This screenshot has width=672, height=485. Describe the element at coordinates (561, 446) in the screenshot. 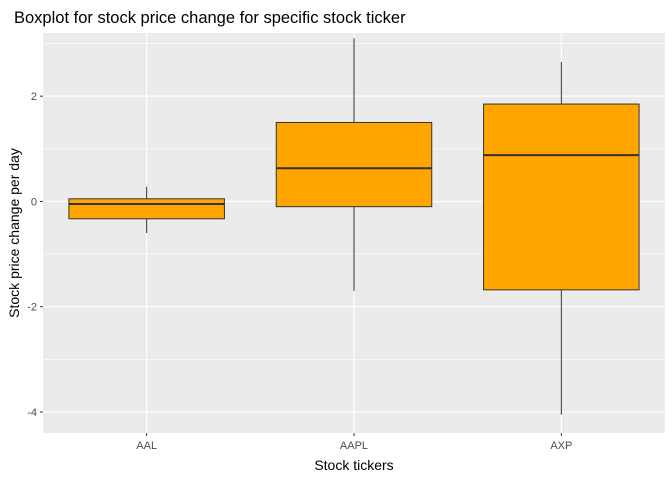

I see `x-tick-label: AXP` at that location.